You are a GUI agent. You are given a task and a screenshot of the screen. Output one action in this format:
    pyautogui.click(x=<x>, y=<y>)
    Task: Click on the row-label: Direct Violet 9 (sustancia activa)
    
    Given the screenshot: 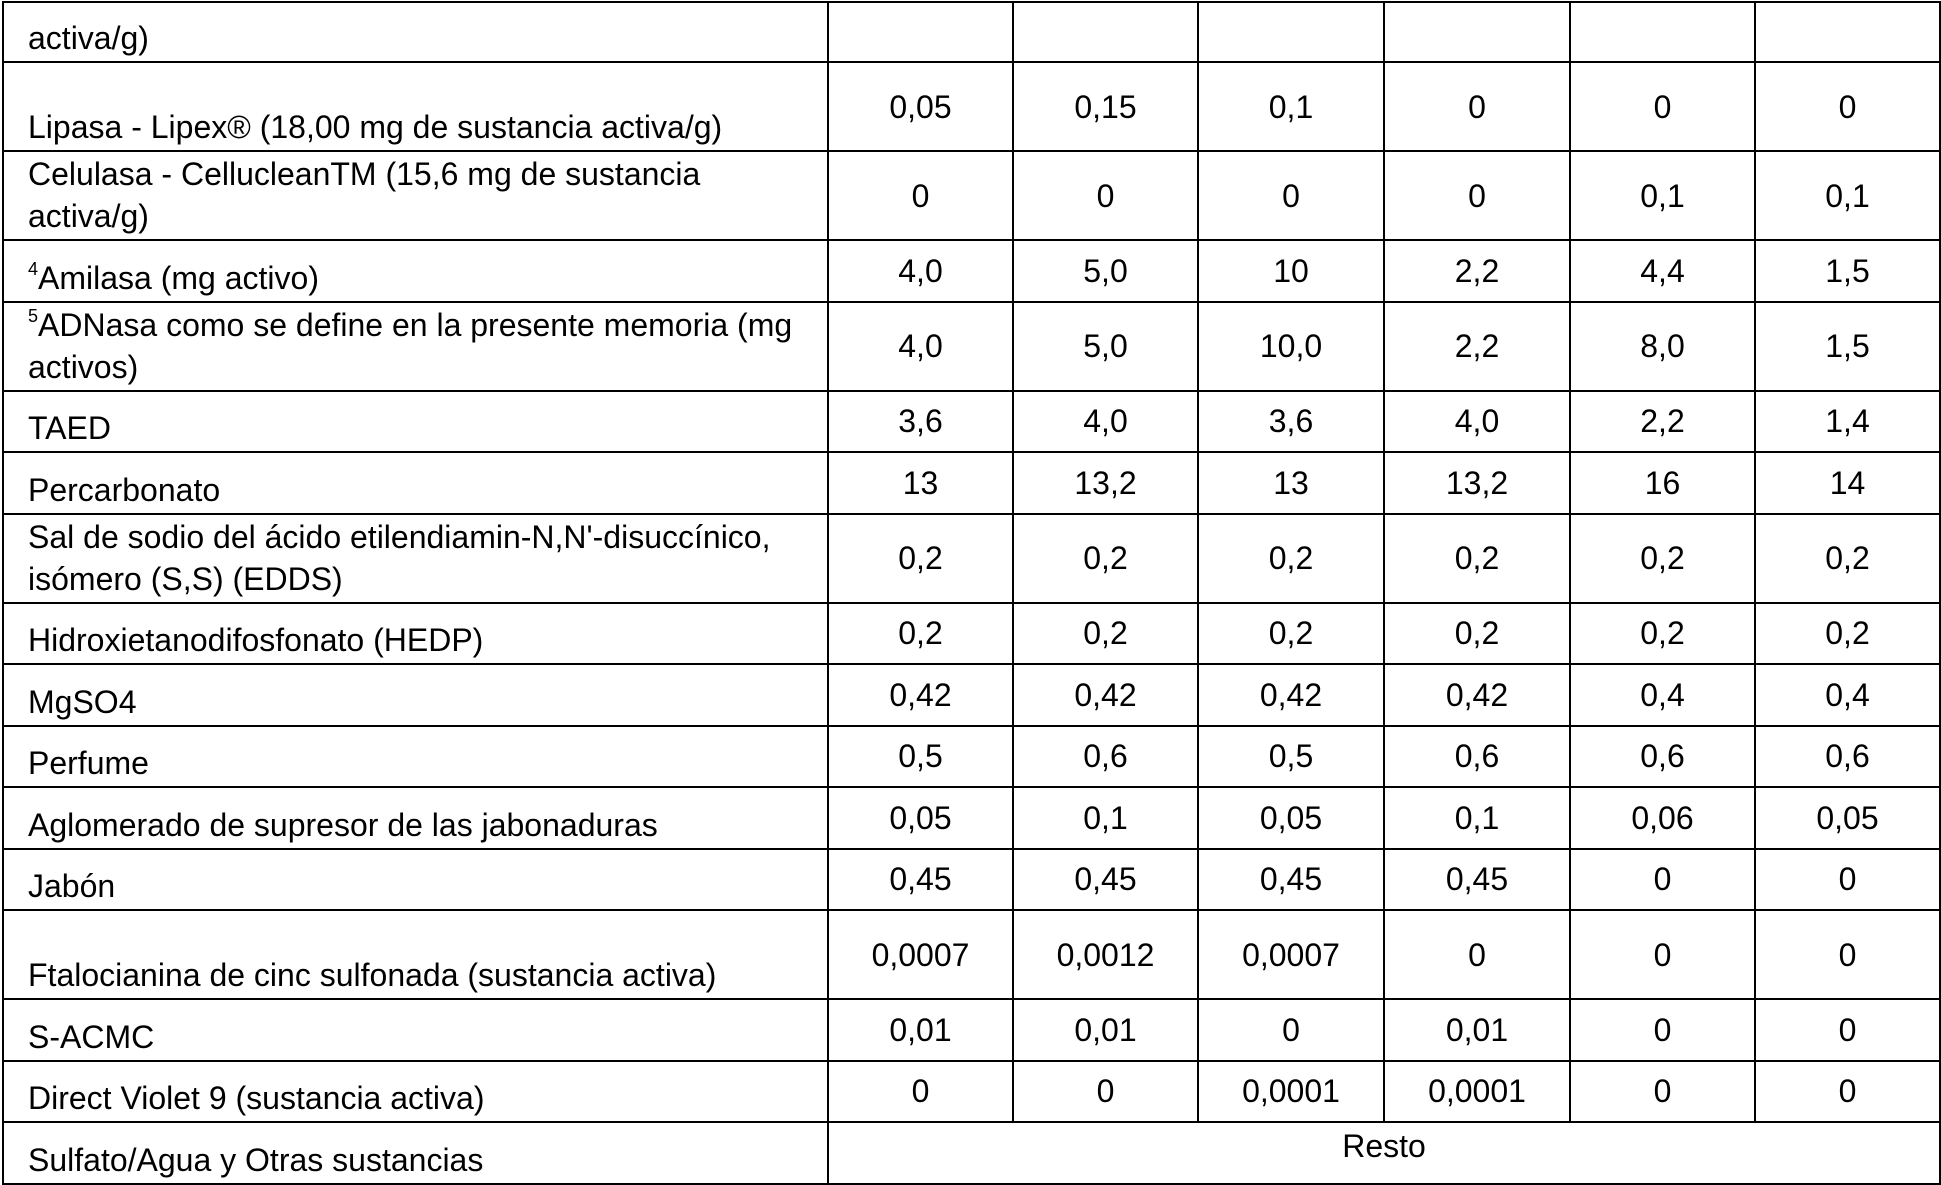 What is the action you would take?
    pyautogui.click(x=415, y=1092)
    